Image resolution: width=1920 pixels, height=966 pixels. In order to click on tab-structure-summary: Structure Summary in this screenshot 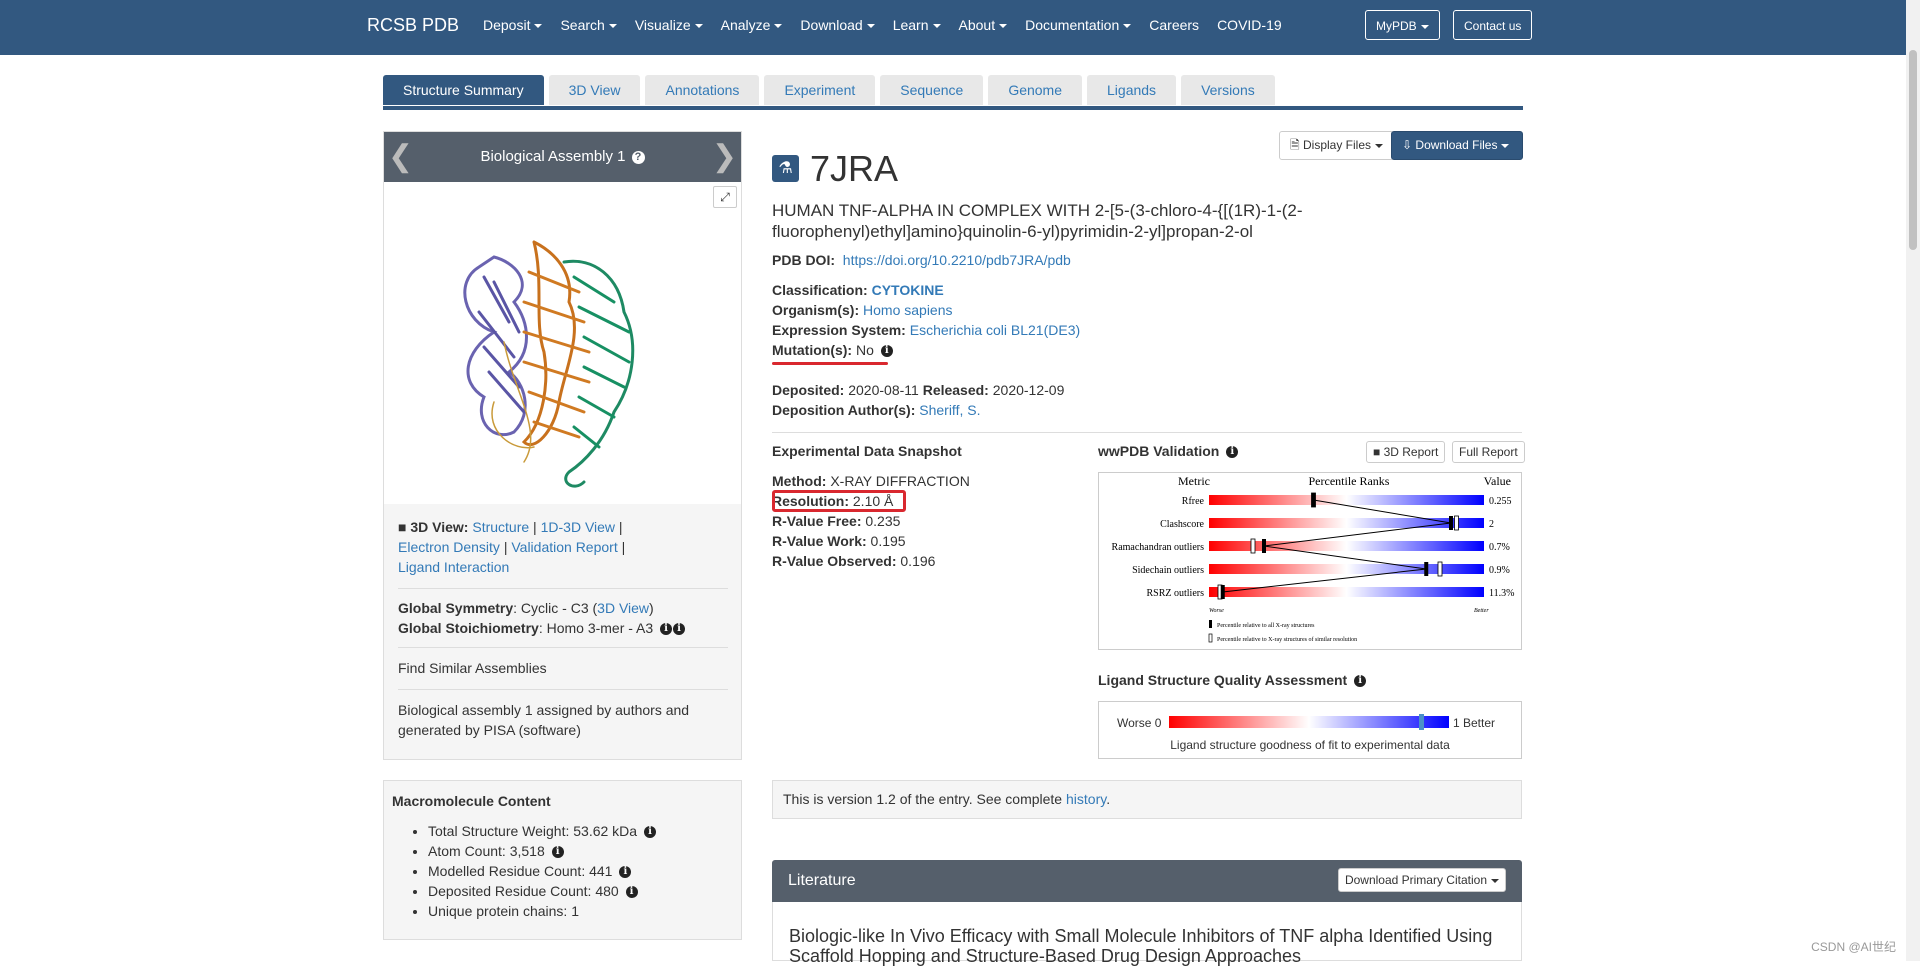, I will do `click(463, 90)`.